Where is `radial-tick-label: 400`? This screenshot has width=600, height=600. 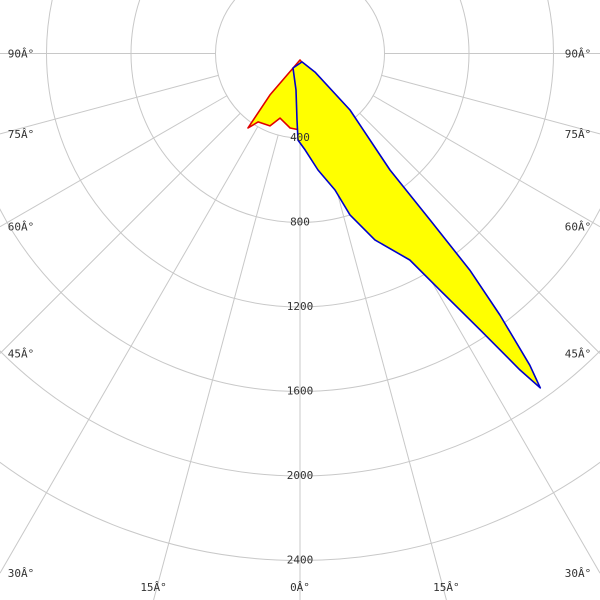
radial-tick-label: 400 is located at coordinates (300, 137).